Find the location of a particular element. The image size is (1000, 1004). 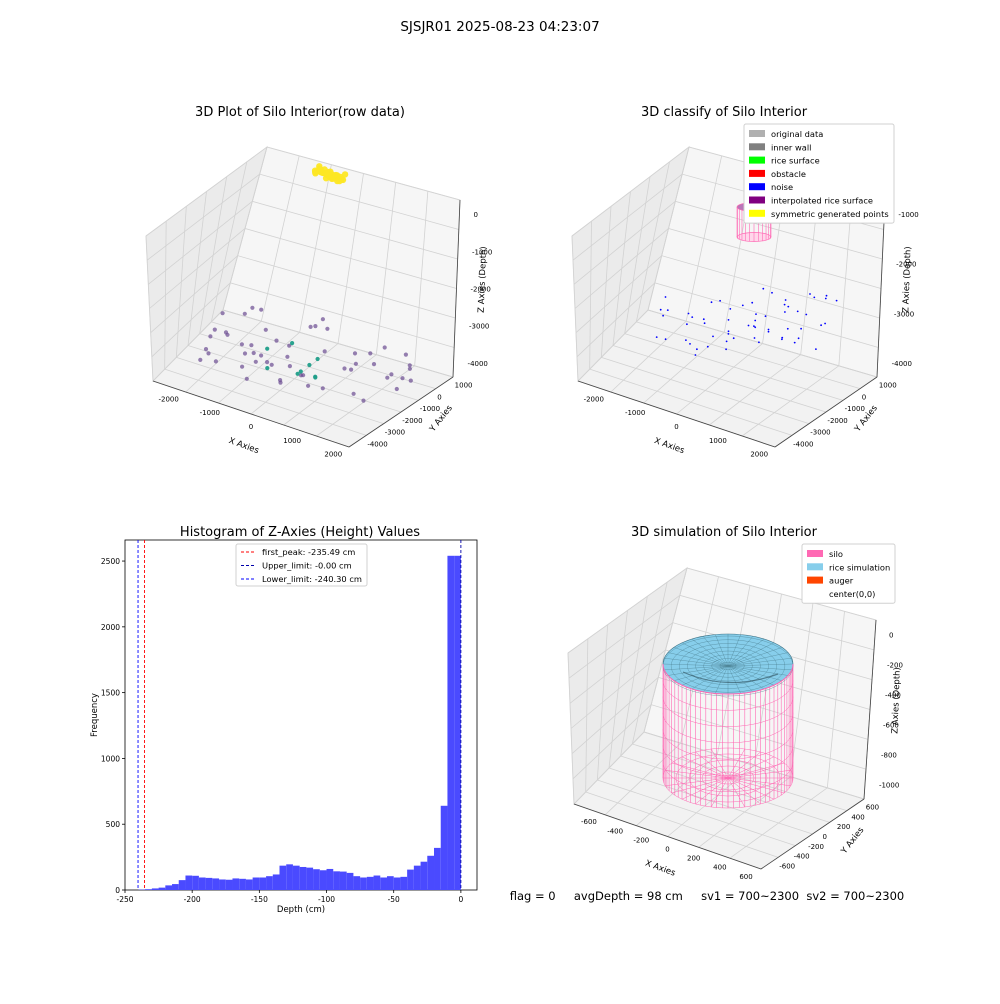

legend-label: center(0,0) is located at coordinates (852, 594).